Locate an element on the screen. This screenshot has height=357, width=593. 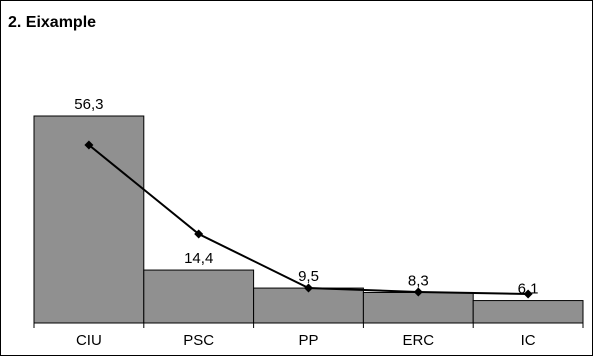
bar-ic is located at coordinates (528, 312).